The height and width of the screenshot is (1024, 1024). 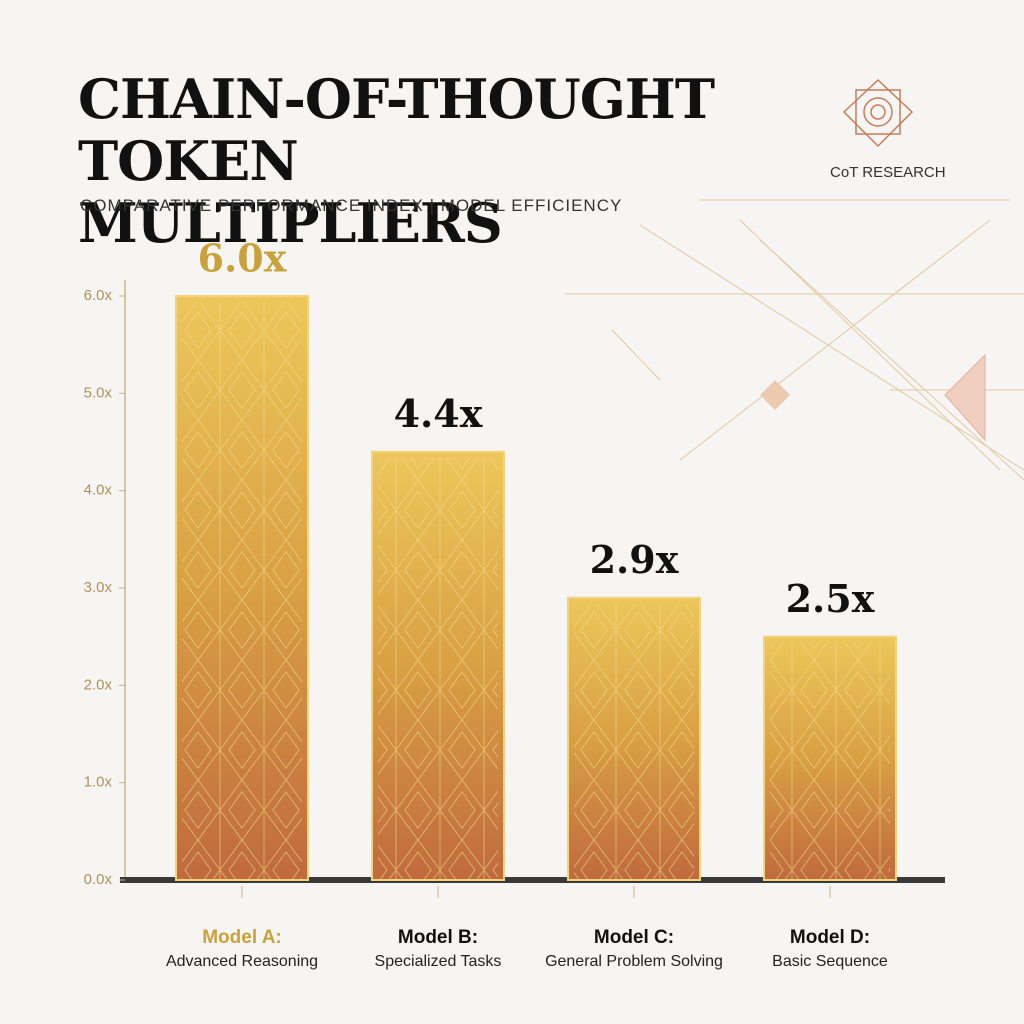 I want to click on x-tick-label: Model C:, so click(x=634, y=937).